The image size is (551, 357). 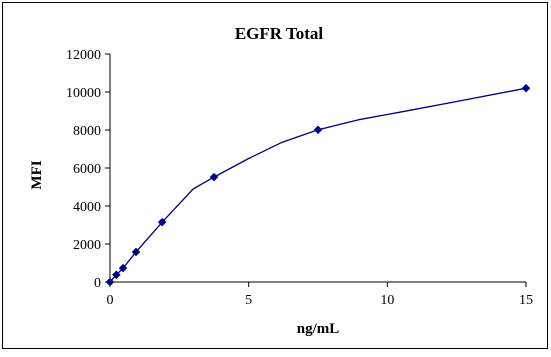 What do you see at coordinates (318, 329) in the screenshot?
I see `x-axis-title: ng/mL` at bounding box center [318, 329].